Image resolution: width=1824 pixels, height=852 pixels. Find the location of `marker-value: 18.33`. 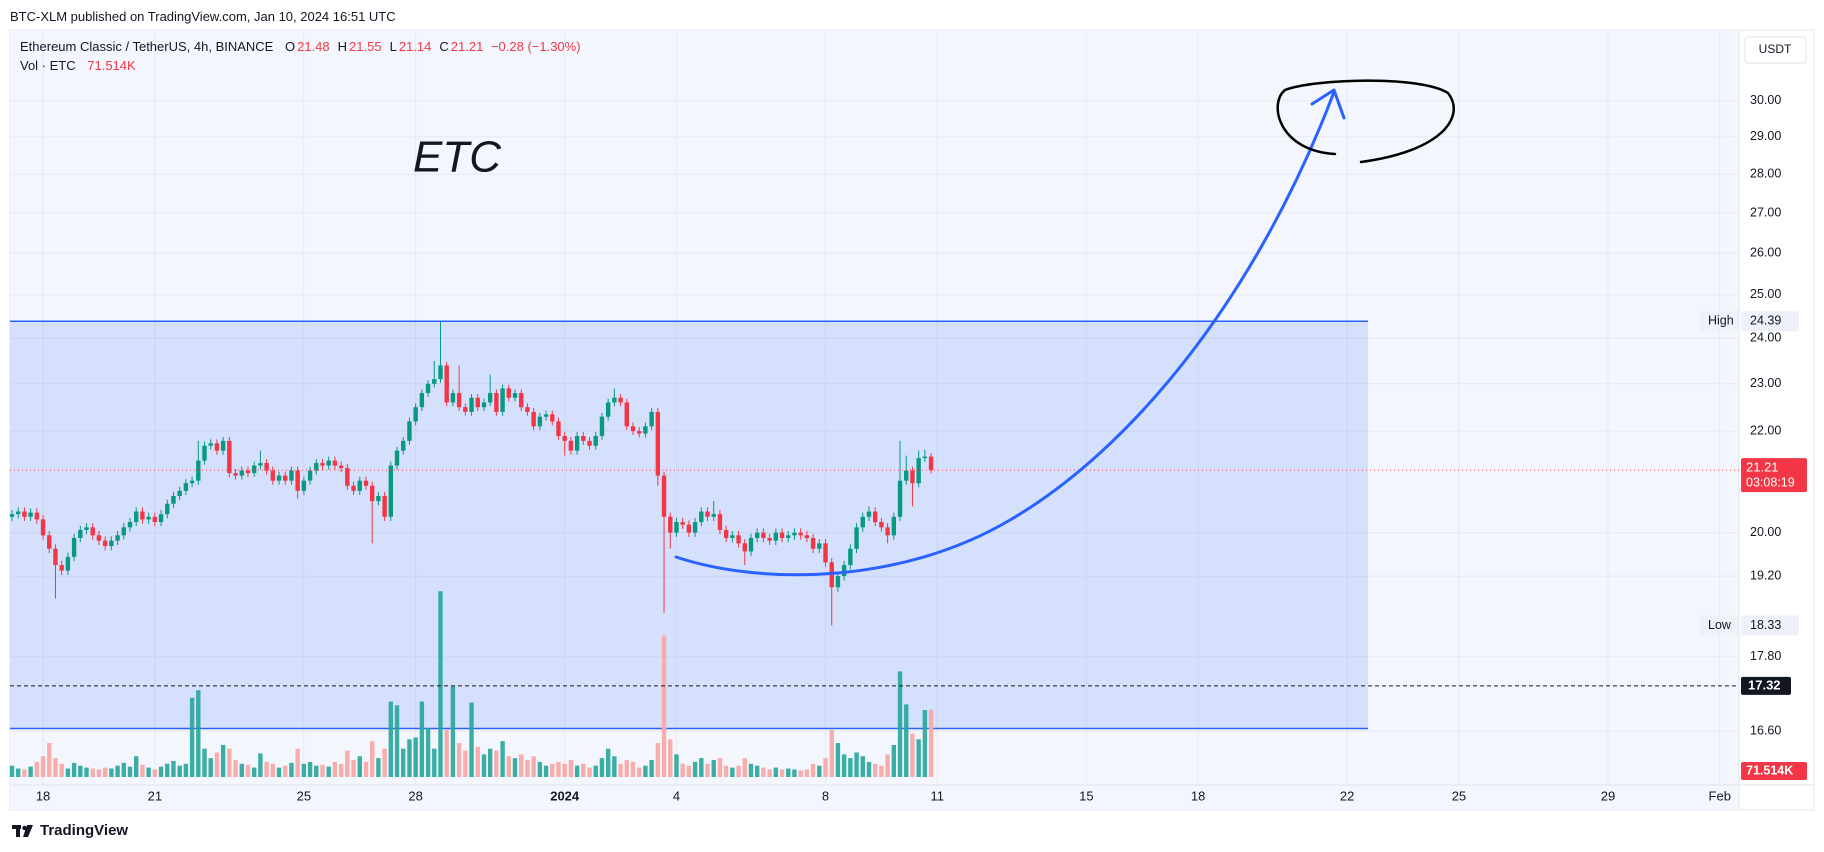

marker-value: 18.33 is located at coordinates (1765, 625).